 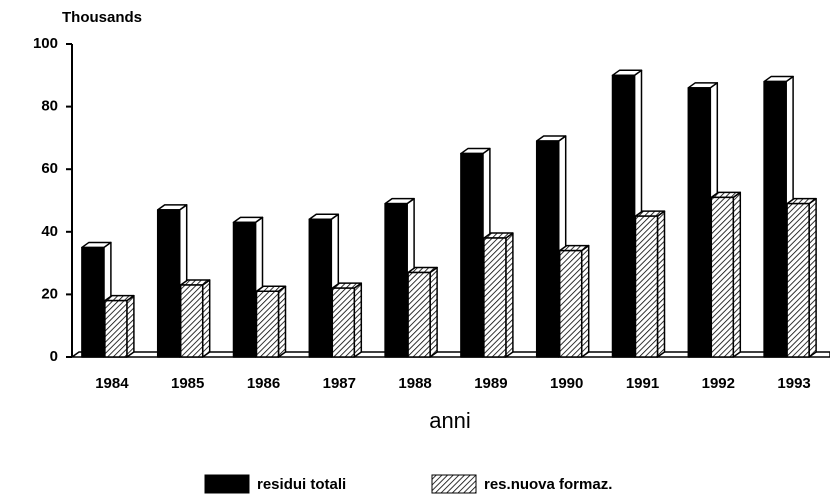 I want to click on y-tick-label: 40, so click(x=49, y=231).